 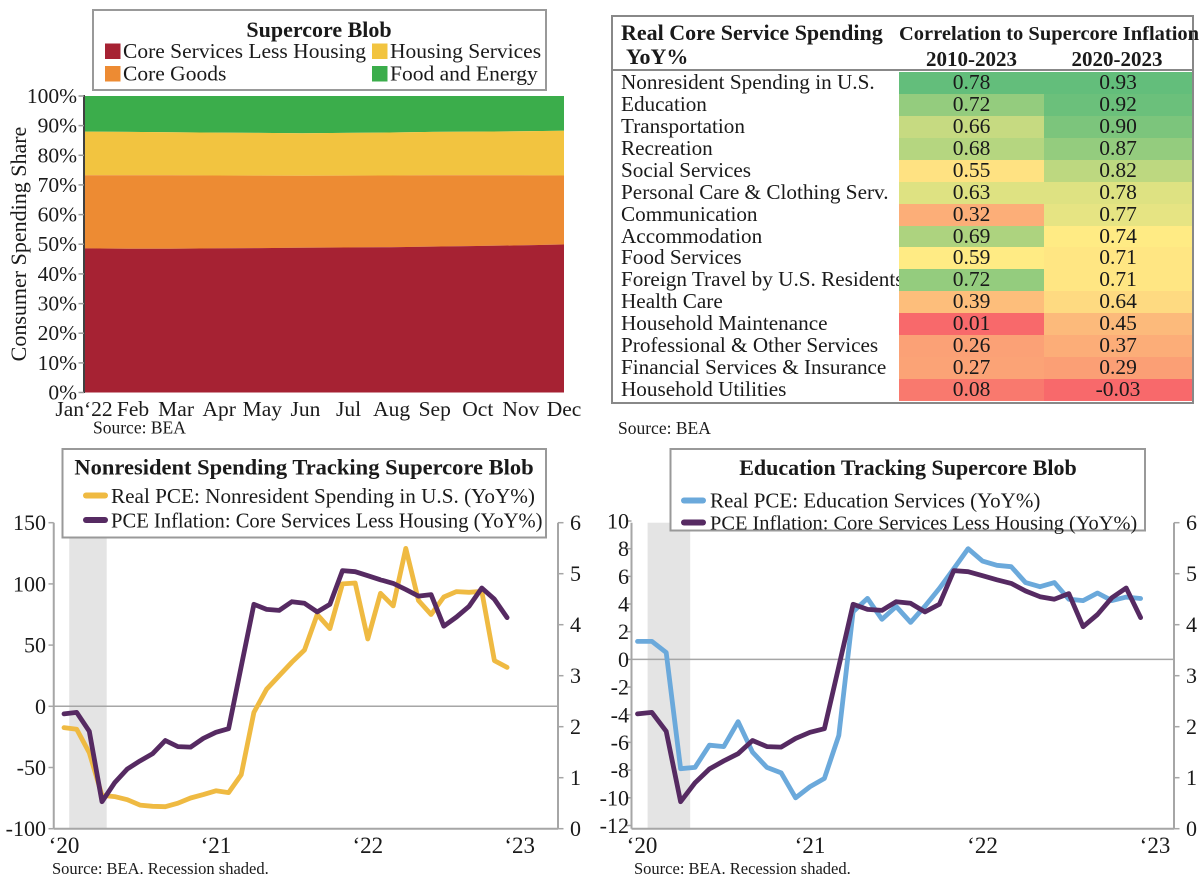 What do you see at coordinates (26, 828) in the screenshot?
I see `svg-text: -100` at bounding box center [26, 828].